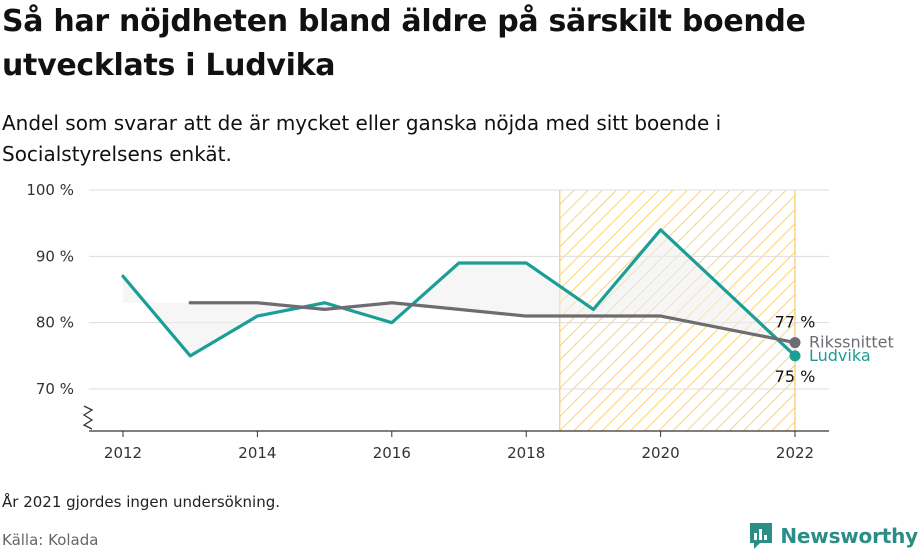 This screenshot has height=552, width=920. What do you see at coordinates (88, 417) in the screenshot?
I see `axis-break-icon` at bounding box center [88, 417].